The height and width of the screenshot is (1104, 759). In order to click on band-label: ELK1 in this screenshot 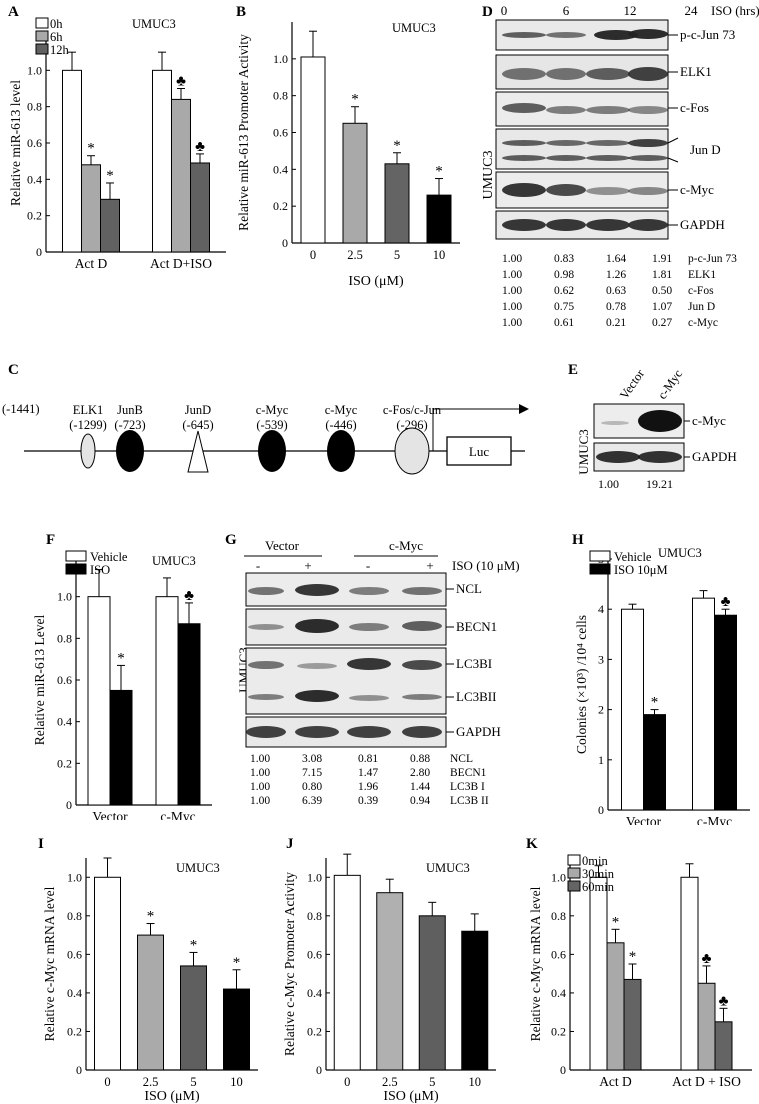, I will do `click(696, 71)`.